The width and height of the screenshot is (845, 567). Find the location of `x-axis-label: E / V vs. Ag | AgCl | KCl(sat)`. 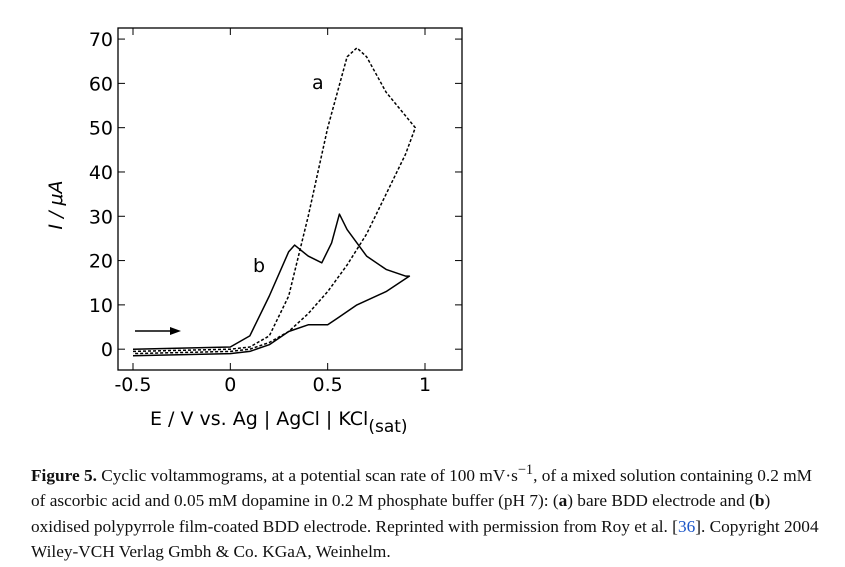

x-axis-label: E / V vs. Ag | AgCl | KCl(sat) is located at coordinates (279, 422).